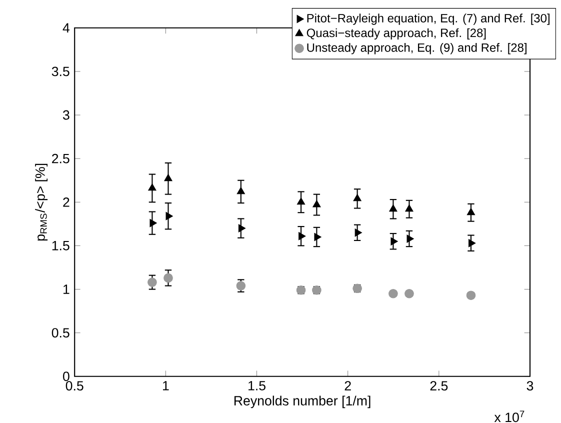 Image resolution: width=561 pixels, height=423 pixels. I want to click on legend-label: Unsteady approach, Eq. (9) and Ref. [28], so click(416, 48).